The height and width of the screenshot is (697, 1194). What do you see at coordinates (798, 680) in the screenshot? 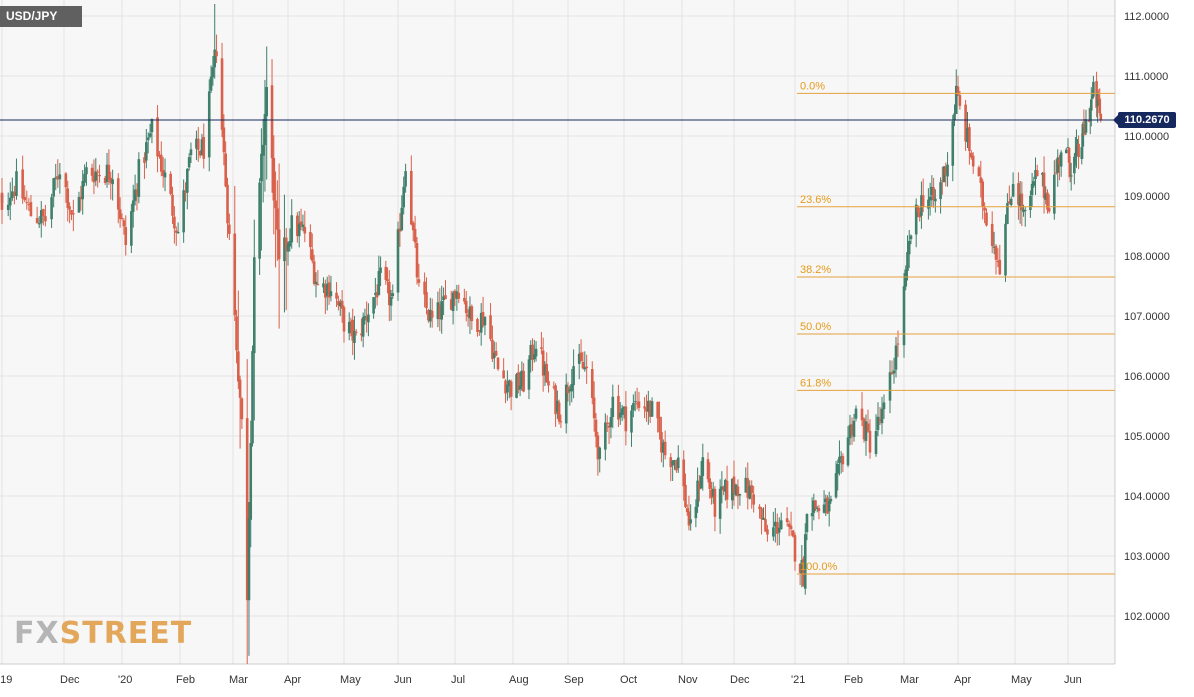
I see `x-tick-label: '21` at bounding box center [798, 680].